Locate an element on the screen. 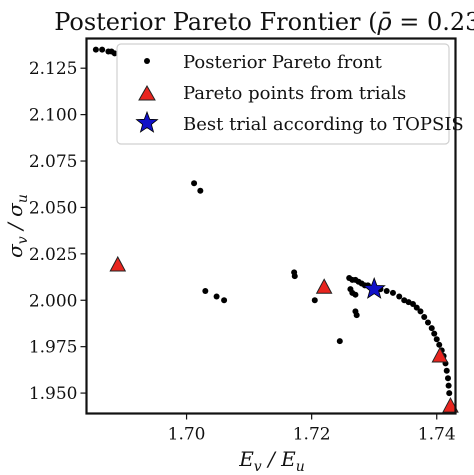 This screenshot has height=475, width=474. y-tick-label: 2.100 is located at coordinates (53, 116).